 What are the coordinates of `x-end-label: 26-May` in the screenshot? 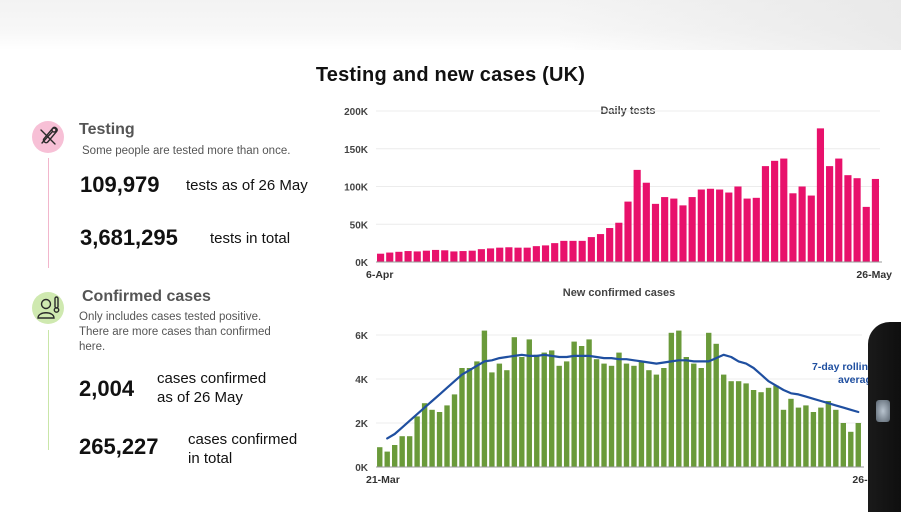 It's located at (874, 275).